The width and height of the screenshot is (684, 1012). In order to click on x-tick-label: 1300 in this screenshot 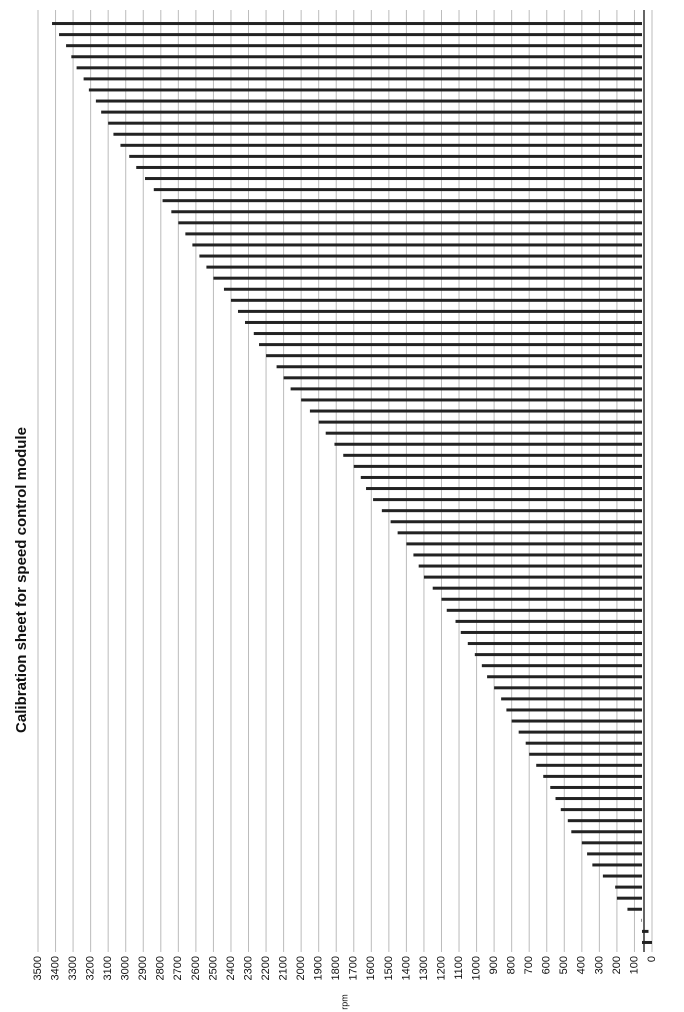, I will do `click(424, 968)`.